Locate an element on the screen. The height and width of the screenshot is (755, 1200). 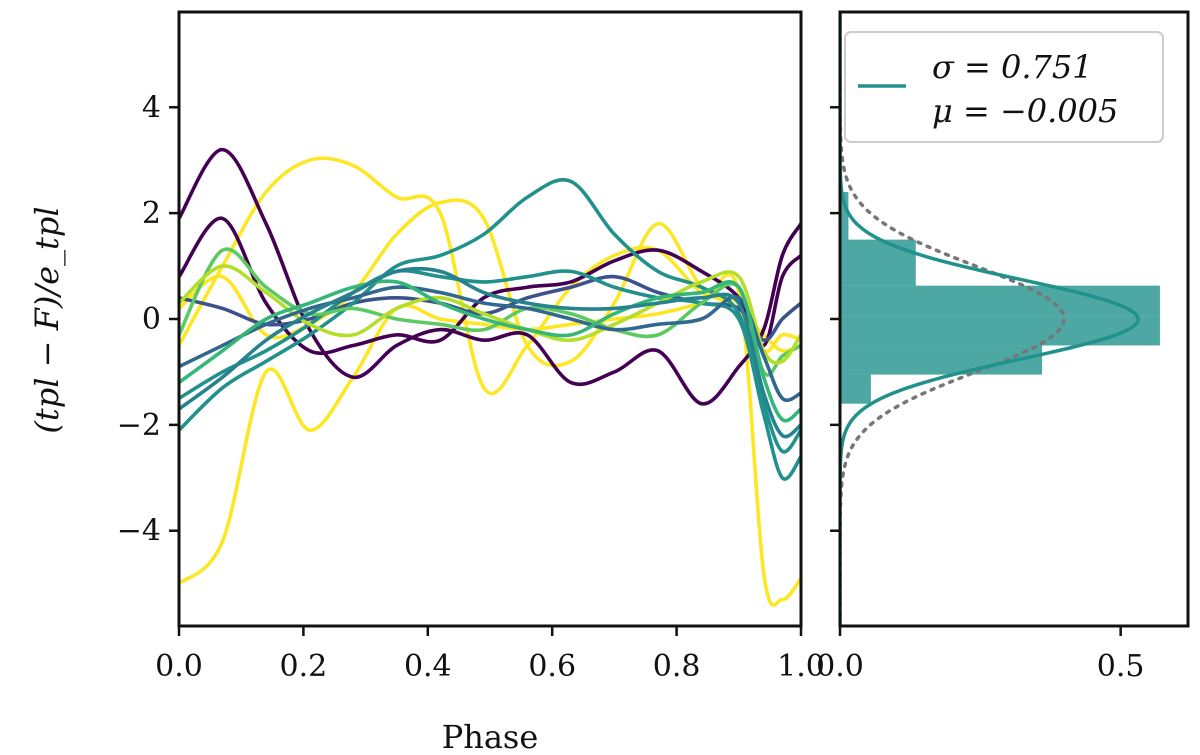
legend-mu: μ = −0.005 is located at coordinates (1025, 111).